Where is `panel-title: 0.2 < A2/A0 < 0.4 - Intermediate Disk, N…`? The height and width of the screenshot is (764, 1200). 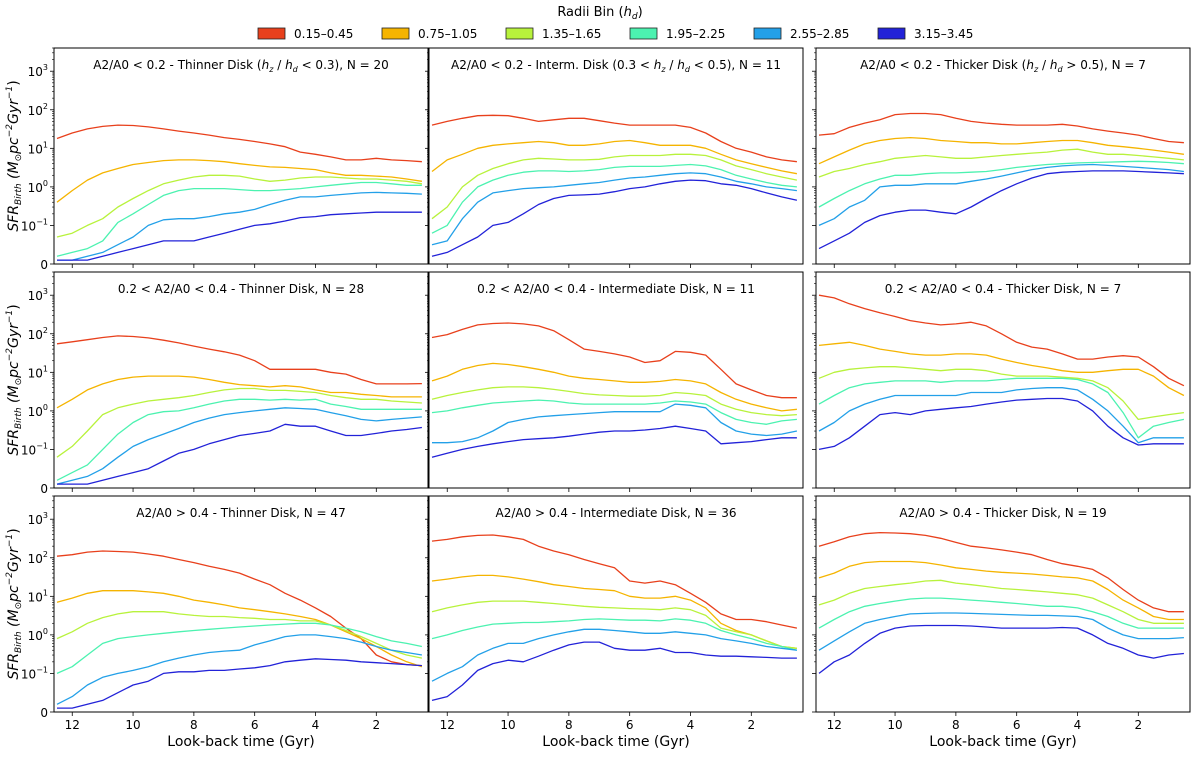 panel-title: 0.2 < A2/A0 < 0.4 - Intermediate Disk, N… is located at coordinates (616, 289).